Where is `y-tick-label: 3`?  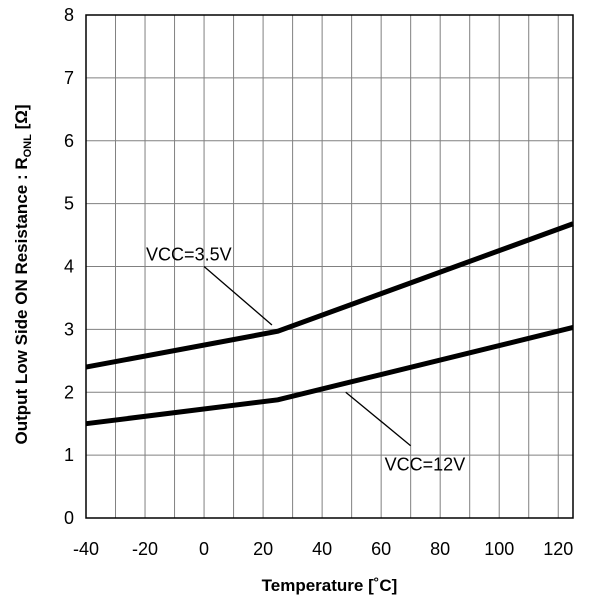
y-tick-label: 3 is located at coordinates (69, 329).